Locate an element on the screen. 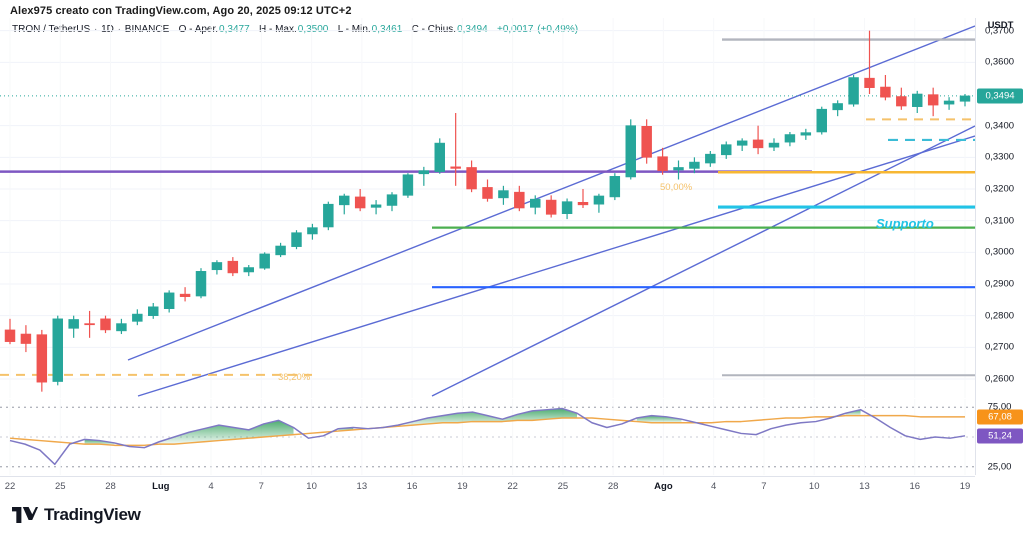 The width and height of the screenshot is (1024, 534). legend-change-pct: (+0,49%) is located at coordinates (558, 29).